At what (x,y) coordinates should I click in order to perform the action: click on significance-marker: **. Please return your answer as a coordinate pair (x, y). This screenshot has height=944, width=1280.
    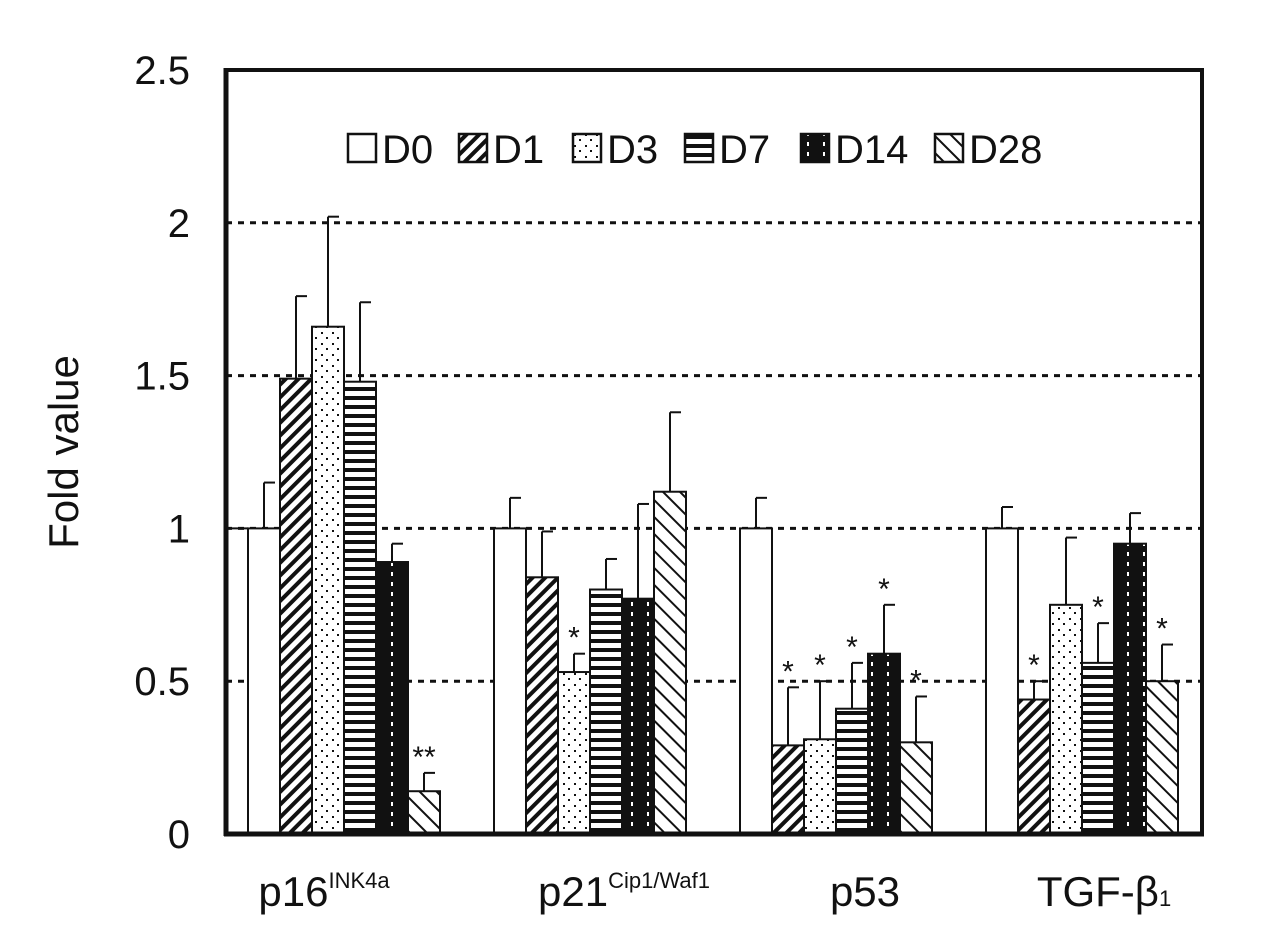
    Looking at the image, I should click on (424, 757).